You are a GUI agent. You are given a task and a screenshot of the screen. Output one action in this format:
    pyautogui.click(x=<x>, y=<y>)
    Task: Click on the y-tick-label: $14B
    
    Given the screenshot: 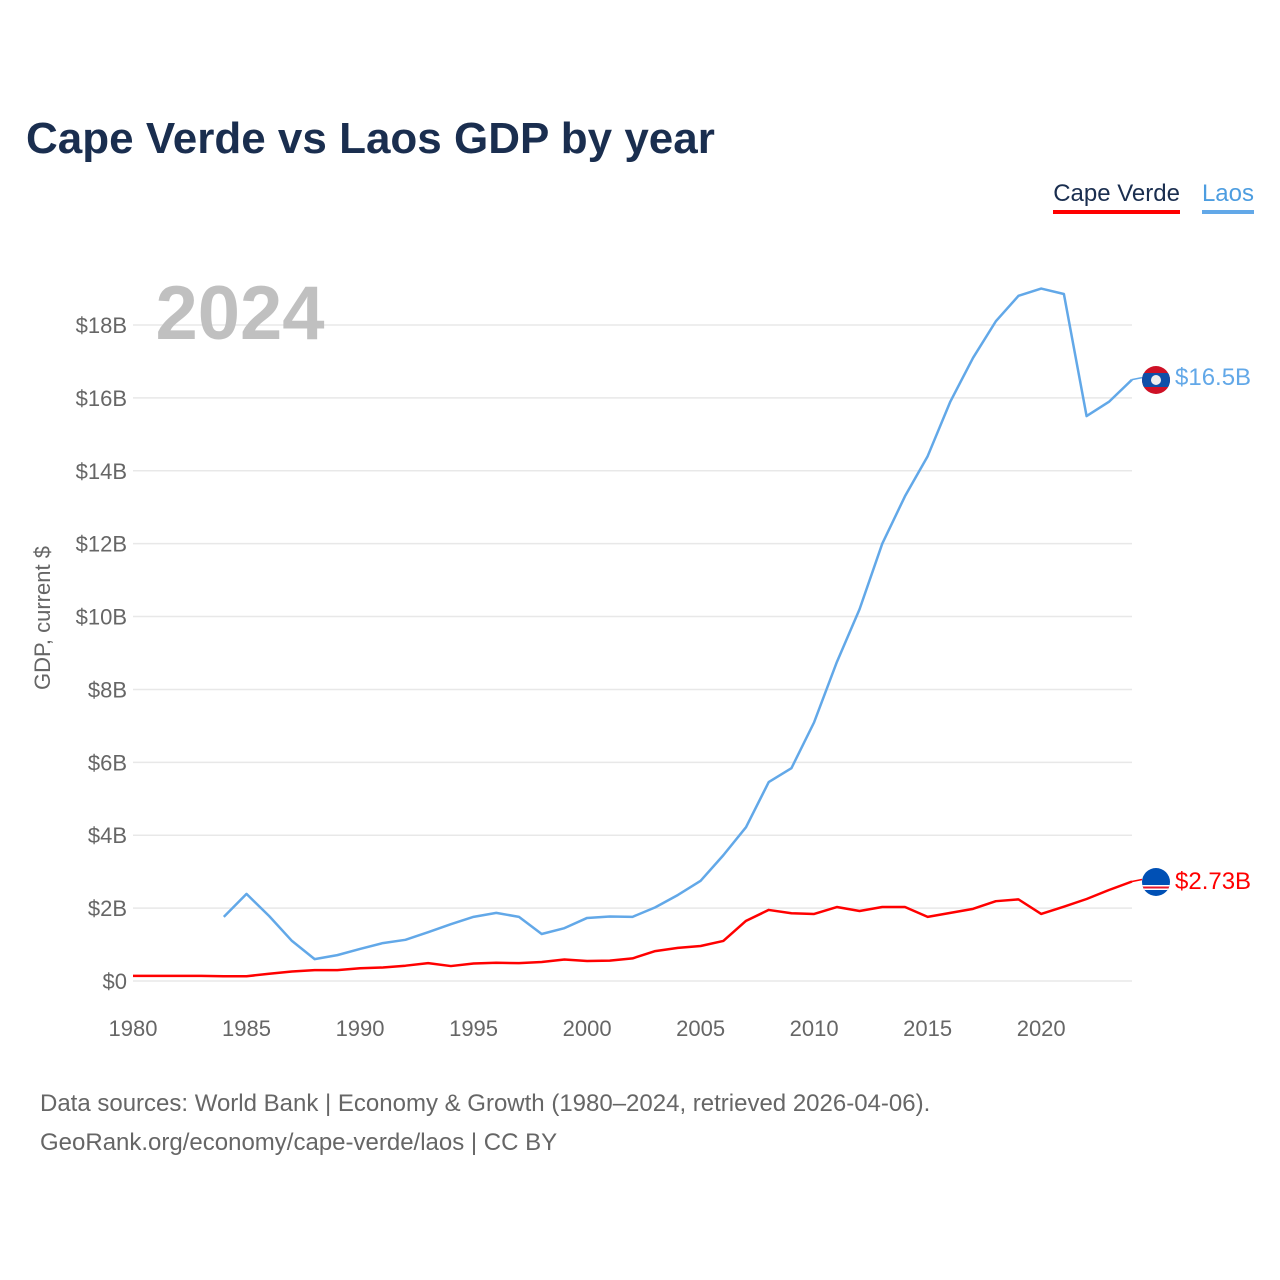 What is the action you would take?
    pyautogui.click(x=101, y=471)
    